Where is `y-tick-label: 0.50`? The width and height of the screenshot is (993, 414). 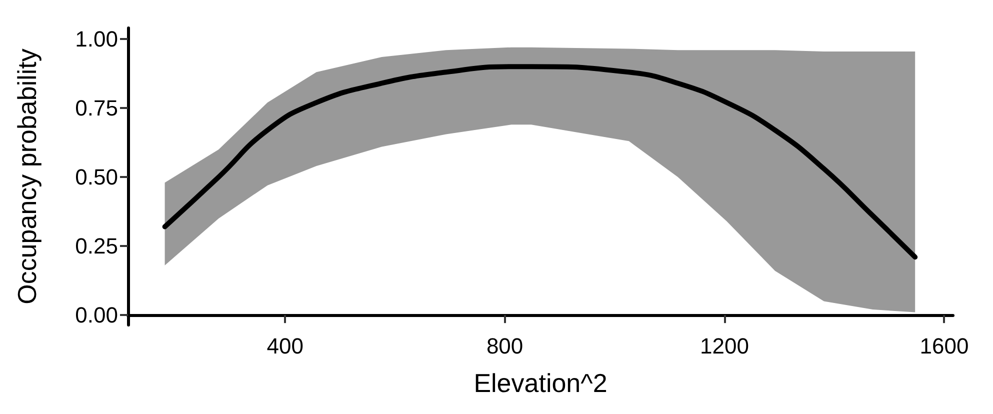 y-tick-label: 0.50 is located at coordinates (96, 177).